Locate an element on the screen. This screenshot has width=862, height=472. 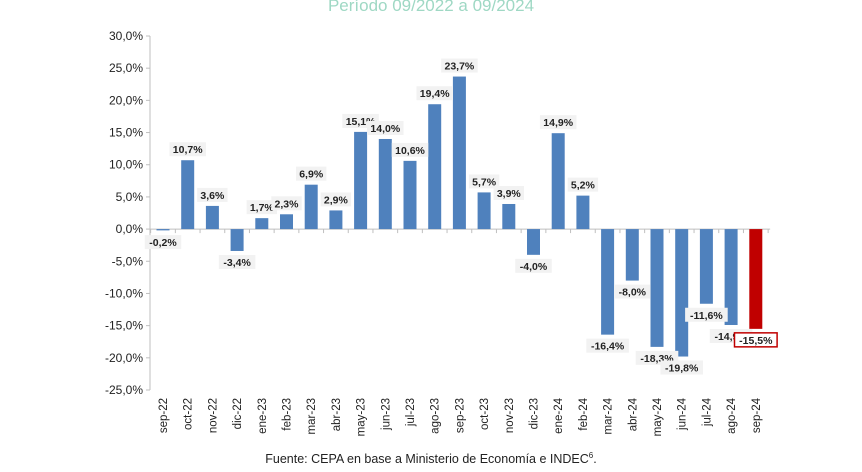
y-tick-label: -20,0% is located at coordinates (124, 358).